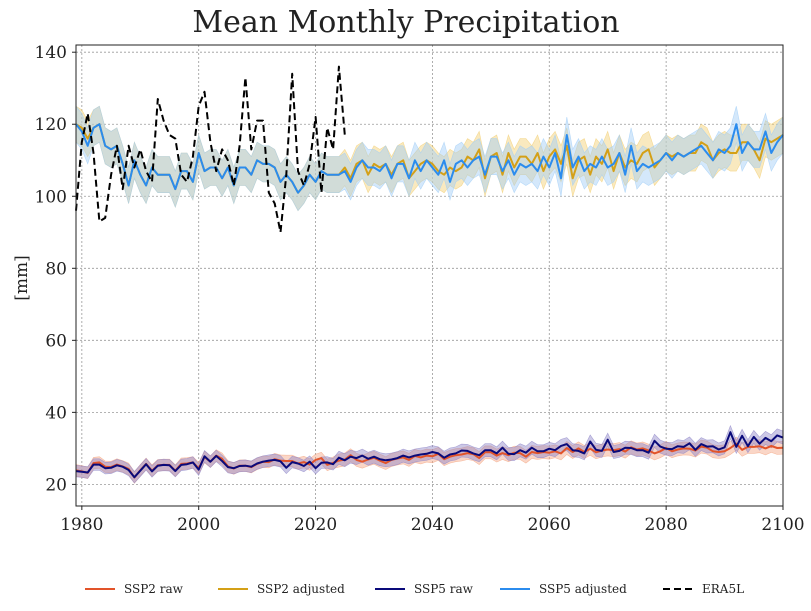 This screenshot has width=811, height=611. Describe the element at coordinates (51, 197) in the screenshot. I see `y-tick-label: 100` at that location.